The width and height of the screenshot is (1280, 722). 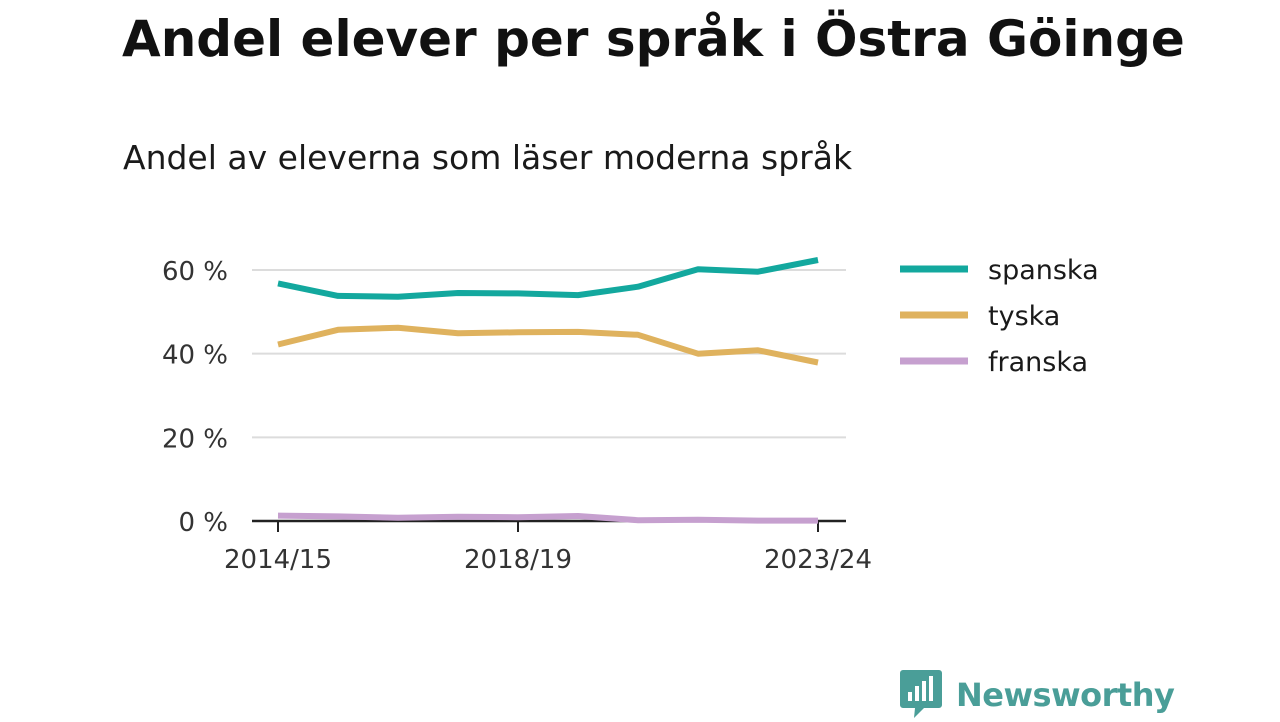 What do you see at coordinates (653, 39) in the screenshot?
I see `chart-title: Andel elever per språk i Östra Göinge` at bounding box center [653, 39].